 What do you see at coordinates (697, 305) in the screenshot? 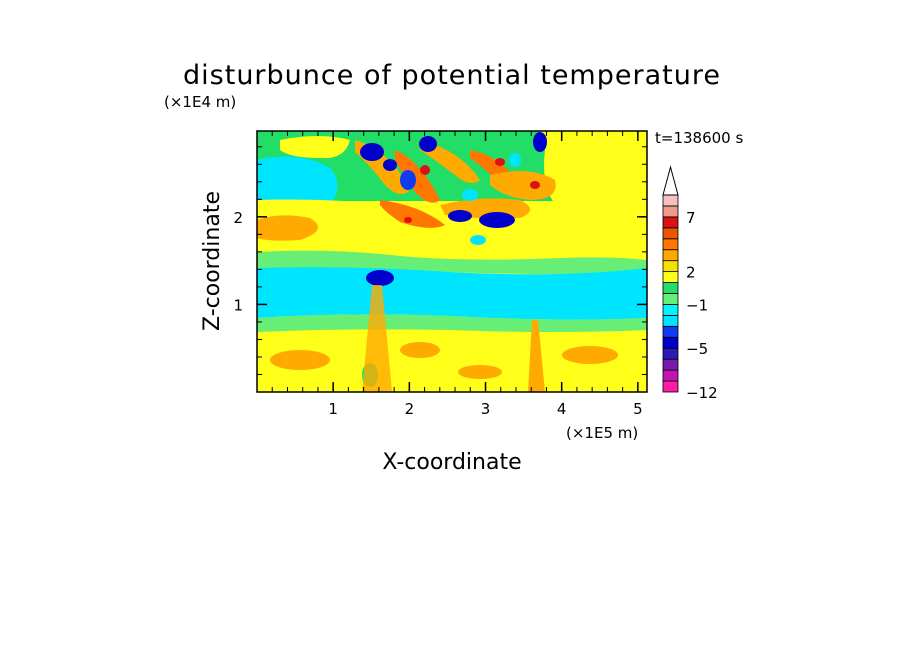
I see `colorbar-tick-label: −1` at bounding box center [697, 305].